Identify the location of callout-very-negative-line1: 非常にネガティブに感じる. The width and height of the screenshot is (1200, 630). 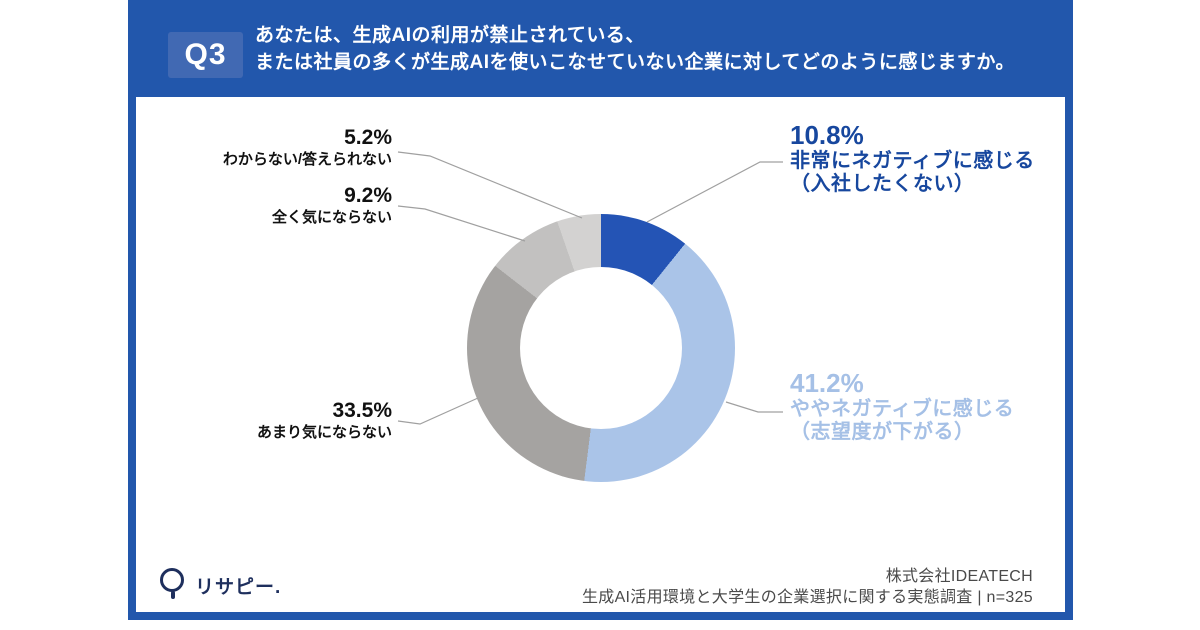
(912, 161).